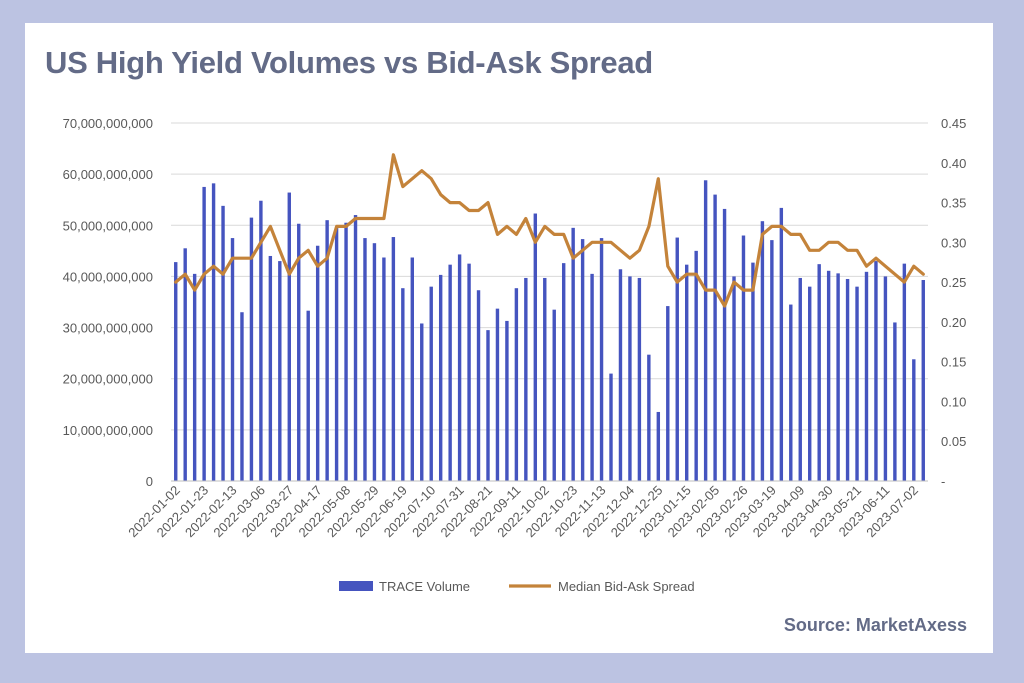  What do you see at coordinates (108, 276) in the screenshot?
I see `y-left-tick-label: 40,000,000,000` at bounding box center [108, 276].